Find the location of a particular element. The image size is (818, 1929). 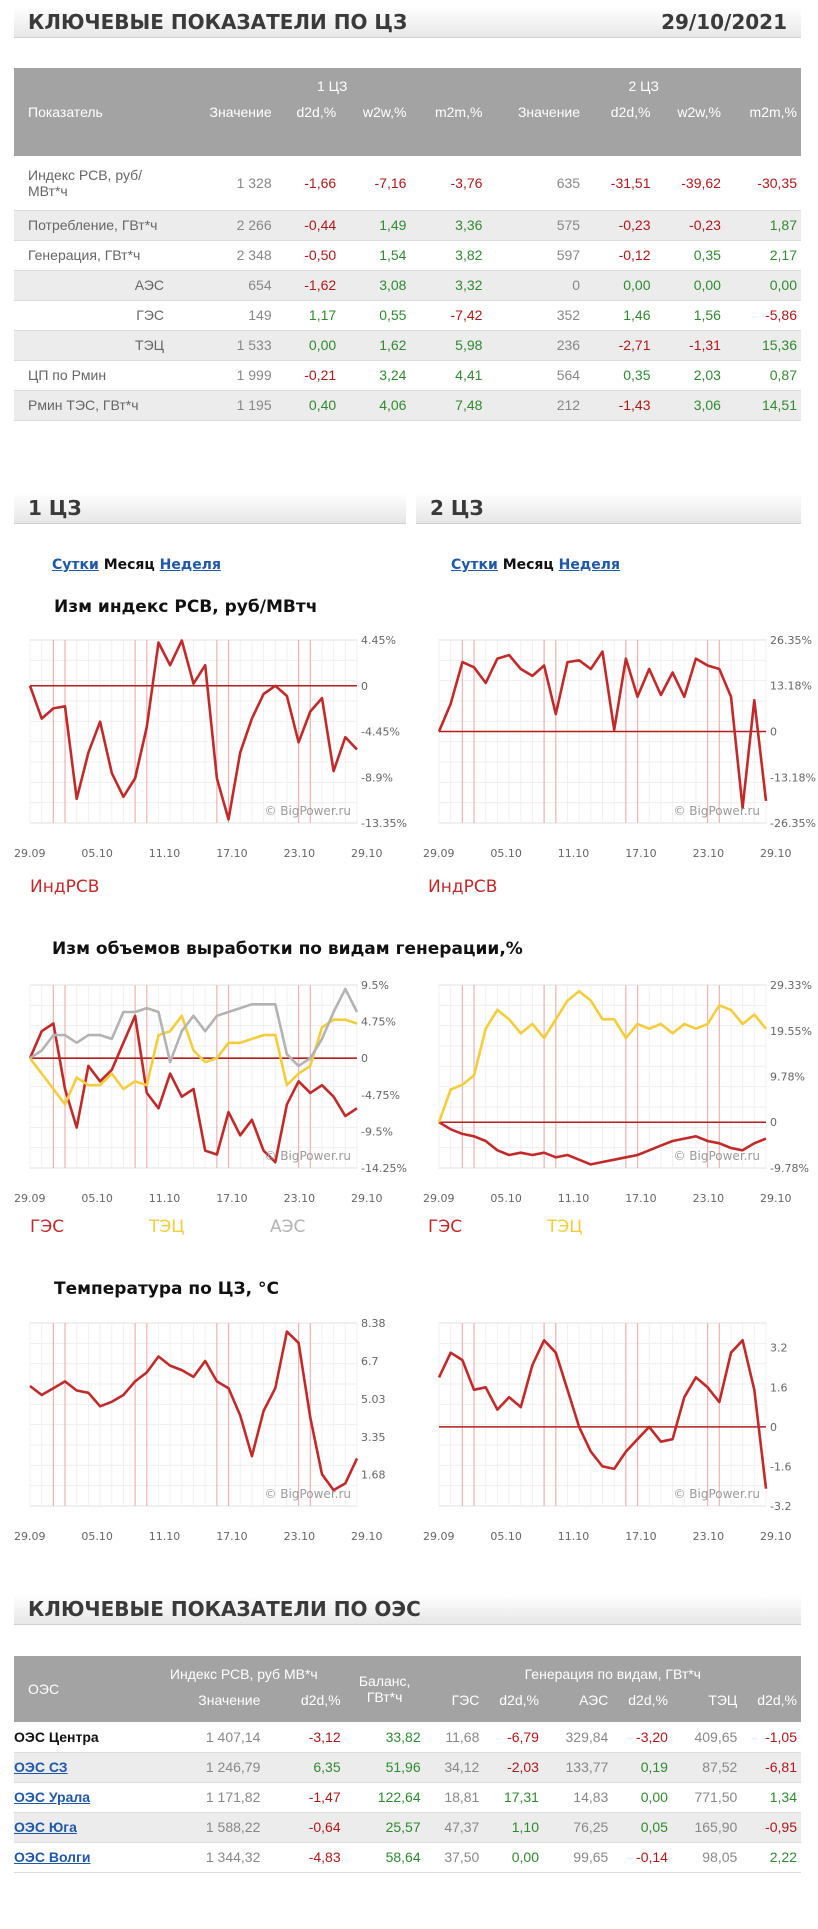

table-cell: 1,87 is located at coordinates (762, 225).